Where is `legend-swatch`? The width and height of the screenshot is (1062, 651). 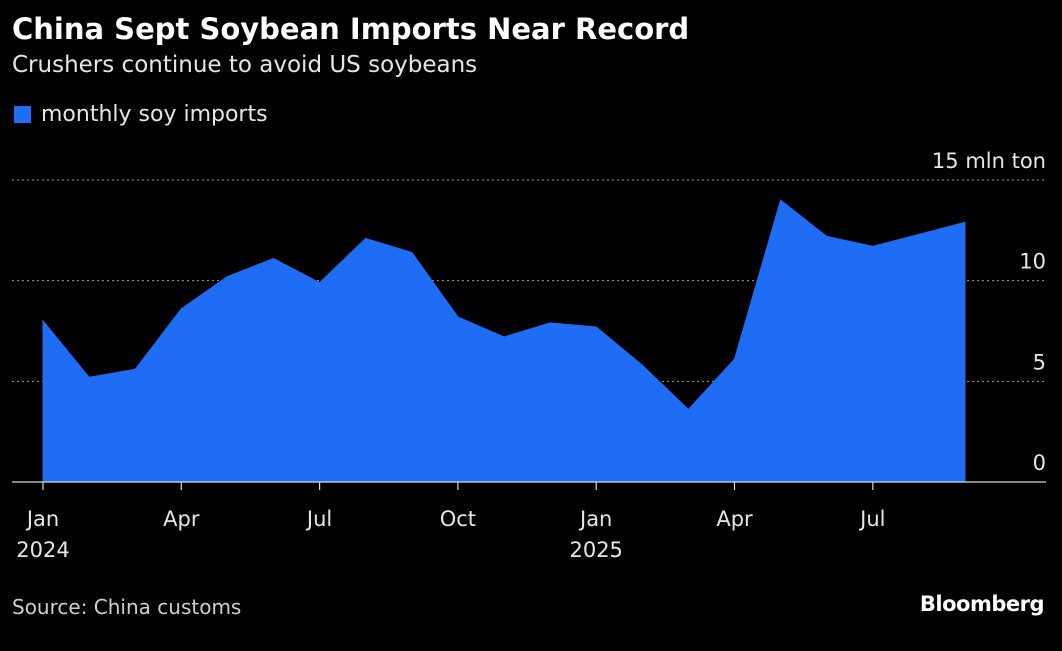 legend-swatch is located at coordinates (22, 114).